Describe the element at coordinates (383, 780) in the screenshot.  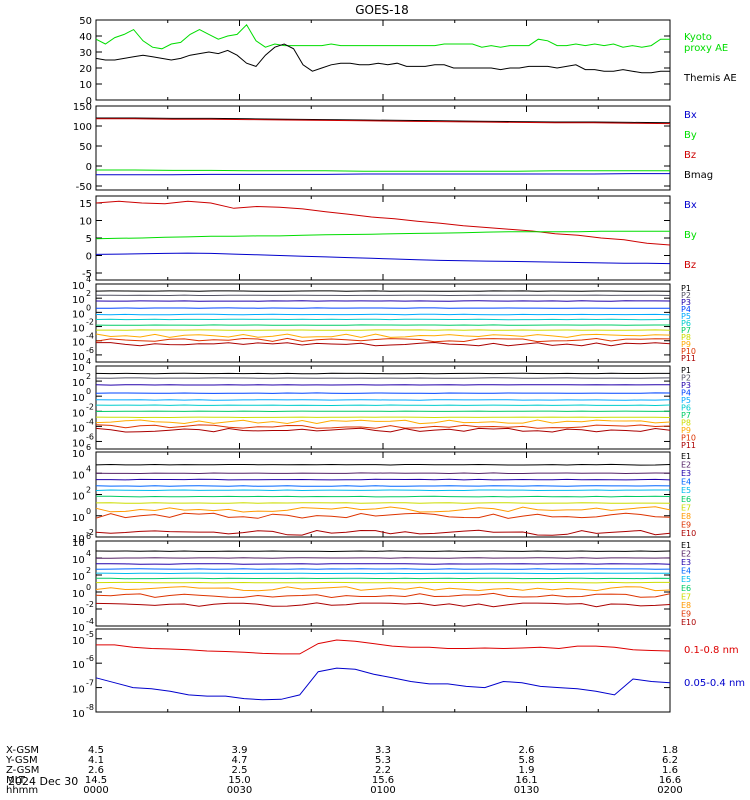
I see `footer-value: 15.6` at that location.